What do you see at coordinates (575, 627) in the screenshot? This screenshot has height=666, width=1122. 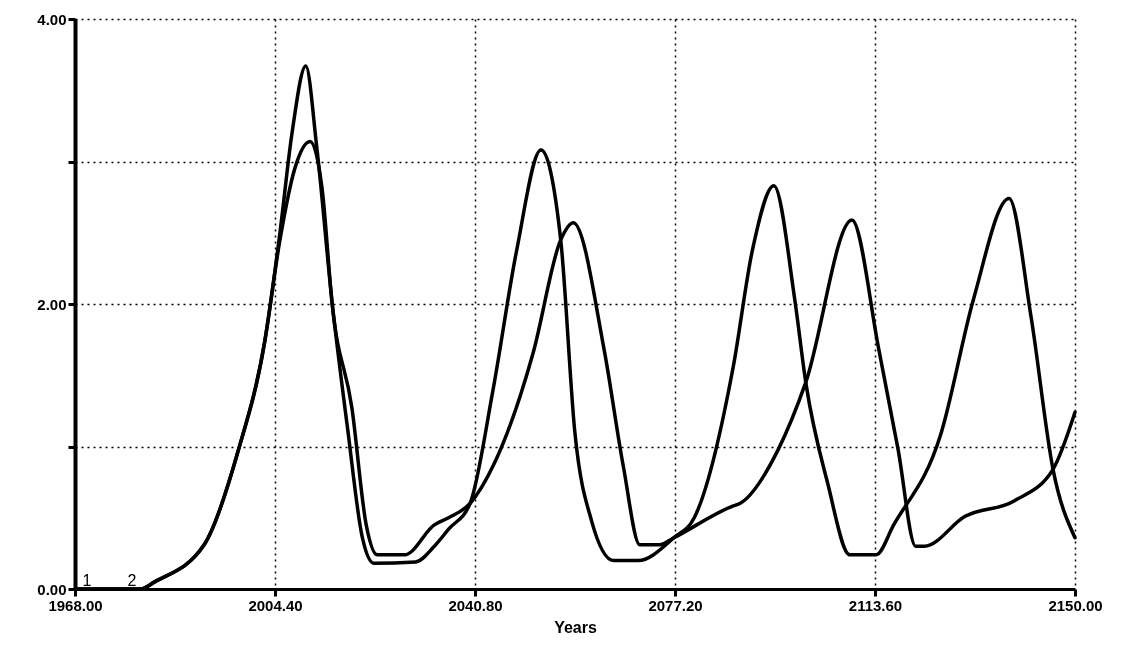 I see `x-axis-title: Years` at bounding box center [575, 627].